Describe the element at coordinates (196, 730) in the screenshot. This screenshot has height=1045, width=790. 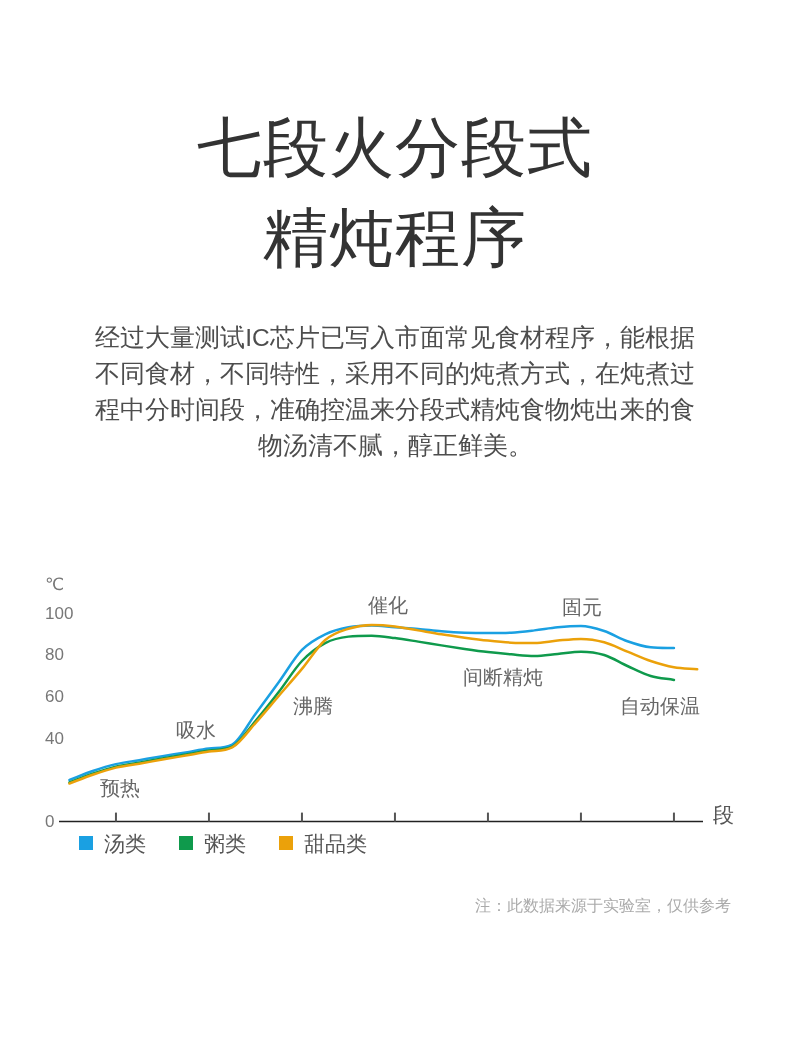
I see `annotation: 吸水` at that location.